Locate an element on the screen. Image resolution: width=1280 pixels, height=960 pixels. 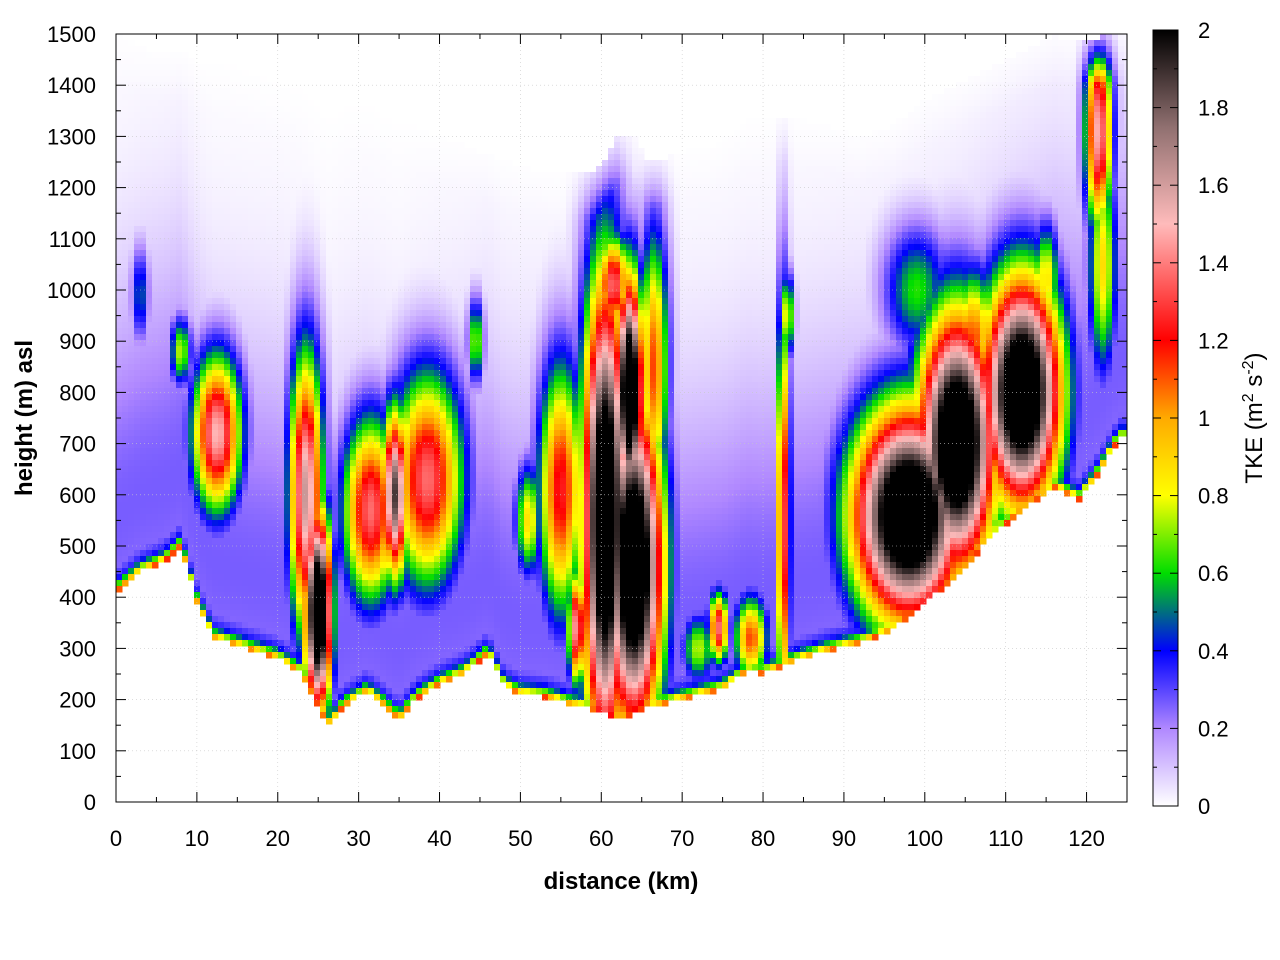
colorbar-tick-label: 0.8 is located at coordinates (1213, 496).